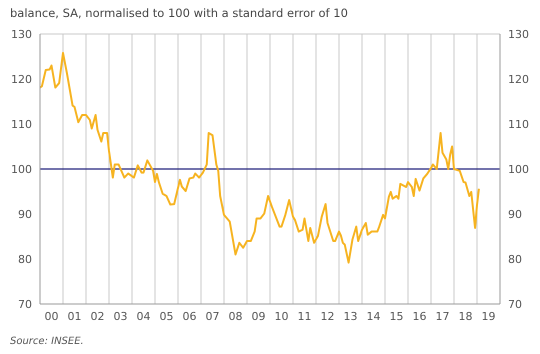 The image size is (540, 354). I want to click on y-tick-label: 120, so click(21, 79).